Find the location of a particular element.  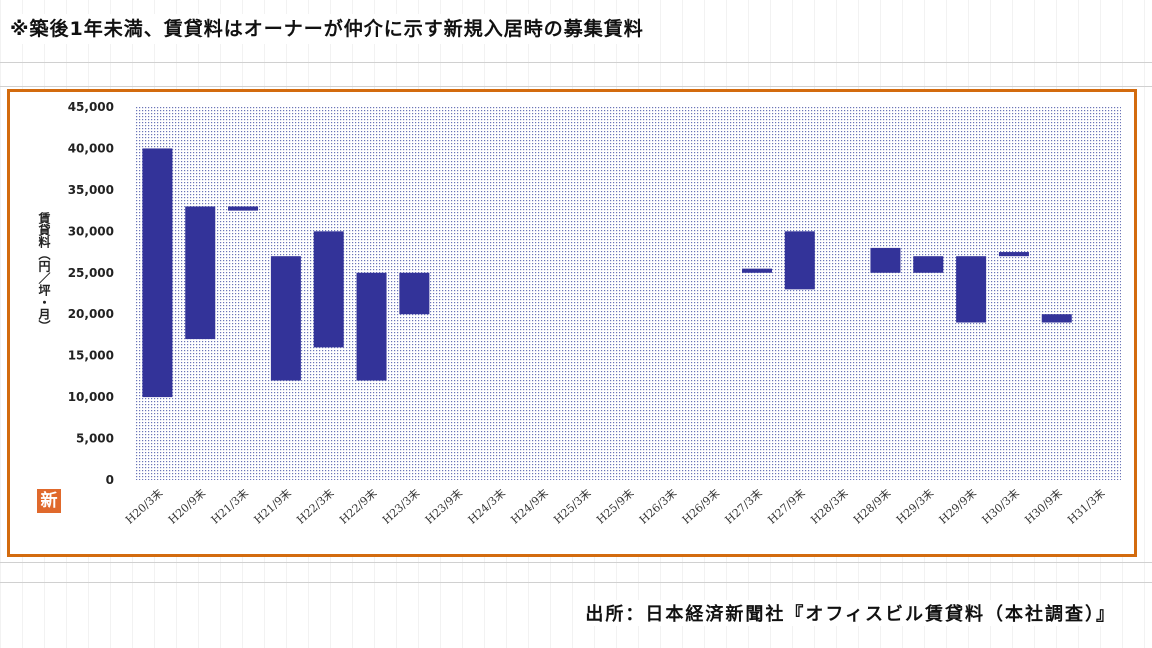

nikkei-new-badge: 新 is located at coordinates (49, 501).